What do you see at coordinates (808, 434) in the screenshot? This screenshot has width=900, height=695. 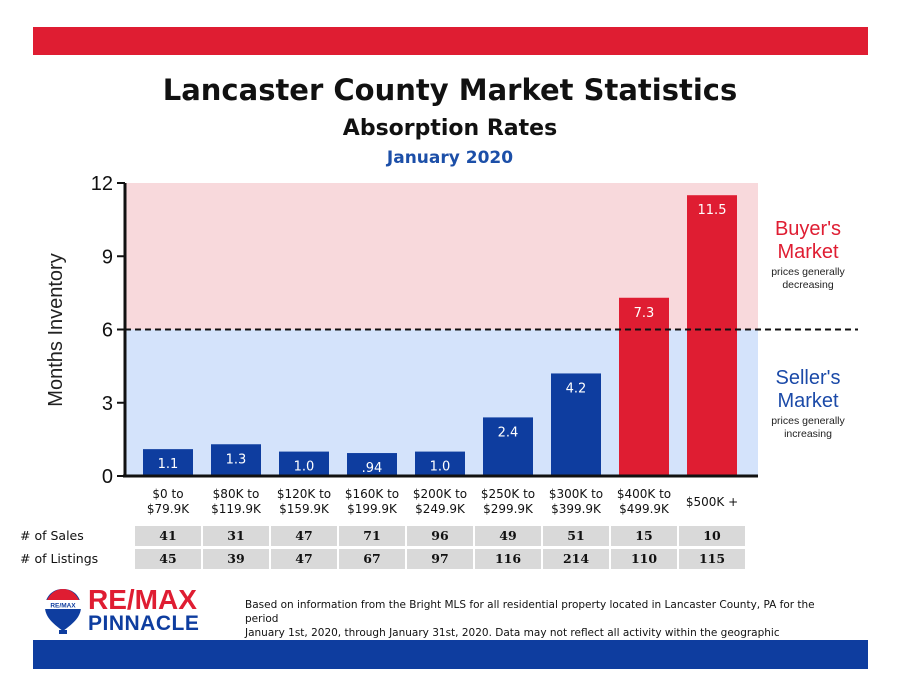 I see `seller-market-note2: increasing` at bounding box center [808, 434].